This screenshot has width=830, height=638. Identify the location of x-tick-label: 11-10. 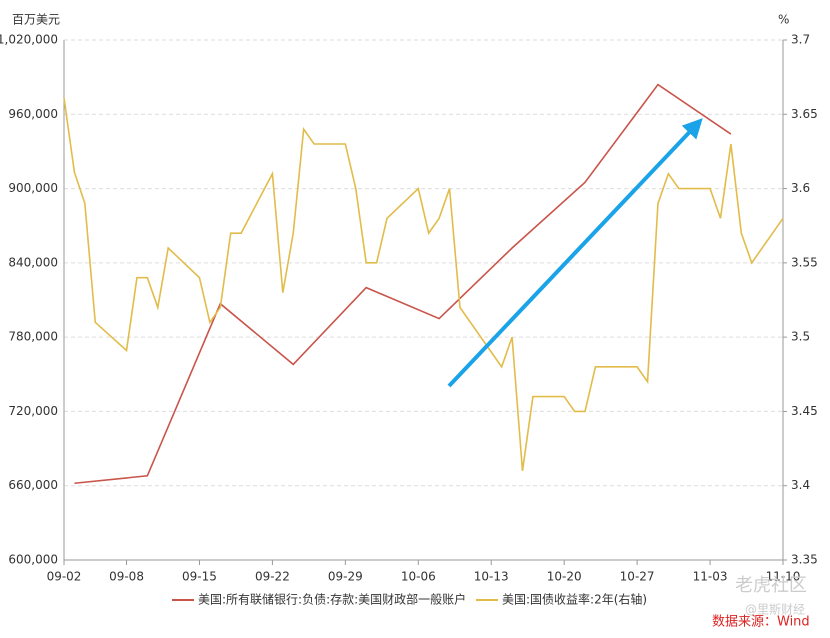
(783, 577).